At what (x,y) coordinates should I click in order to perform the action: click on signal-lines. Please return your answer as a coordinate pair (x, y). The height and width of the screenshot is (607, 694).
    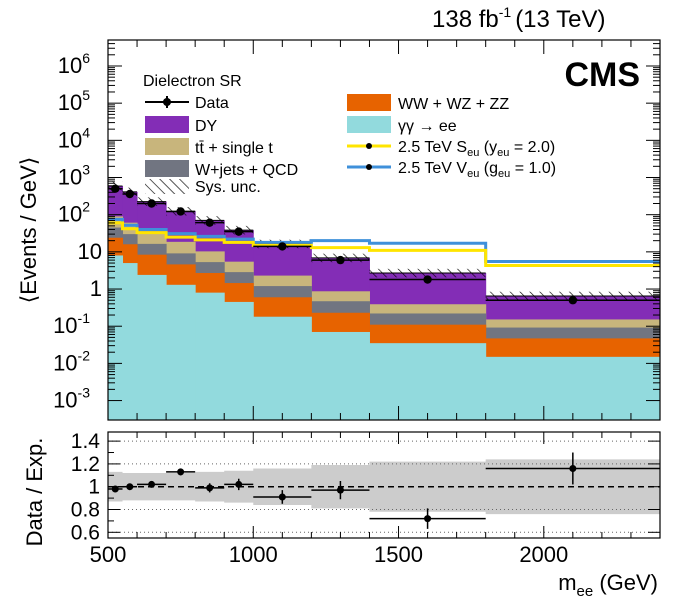
    Looking at the image, I should click on (384, 242).